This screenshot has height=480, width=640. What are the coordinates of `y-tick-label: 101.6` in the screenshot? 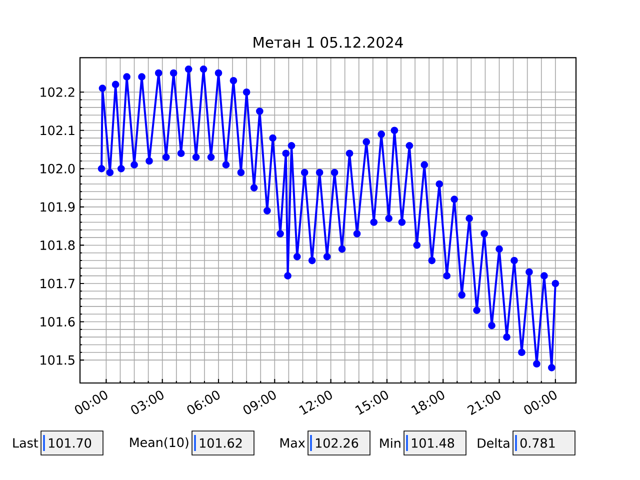 It's located at (57, 321).